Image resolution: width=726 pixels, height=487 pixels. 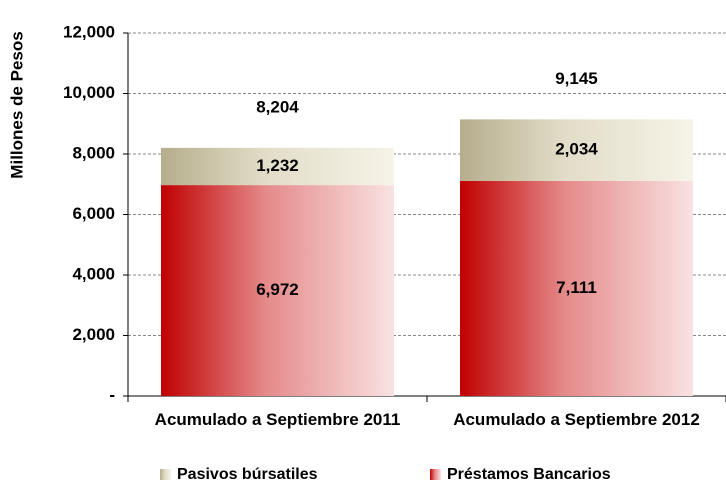 I want to click on legend-label: Pasivos búrsatiles, so click(x=247, y=474).